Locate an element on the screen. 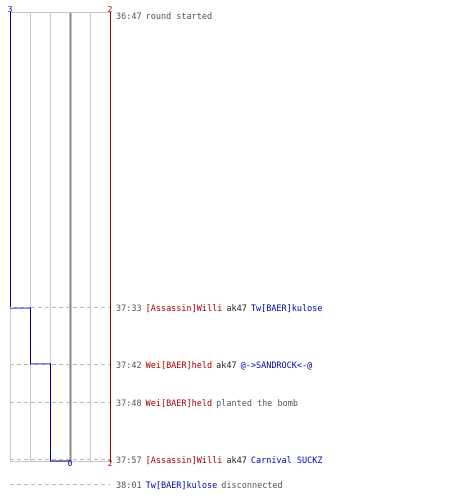 The image size is (450, 500). event-timestamp: 37:48 is located at coordinates (129, 404).